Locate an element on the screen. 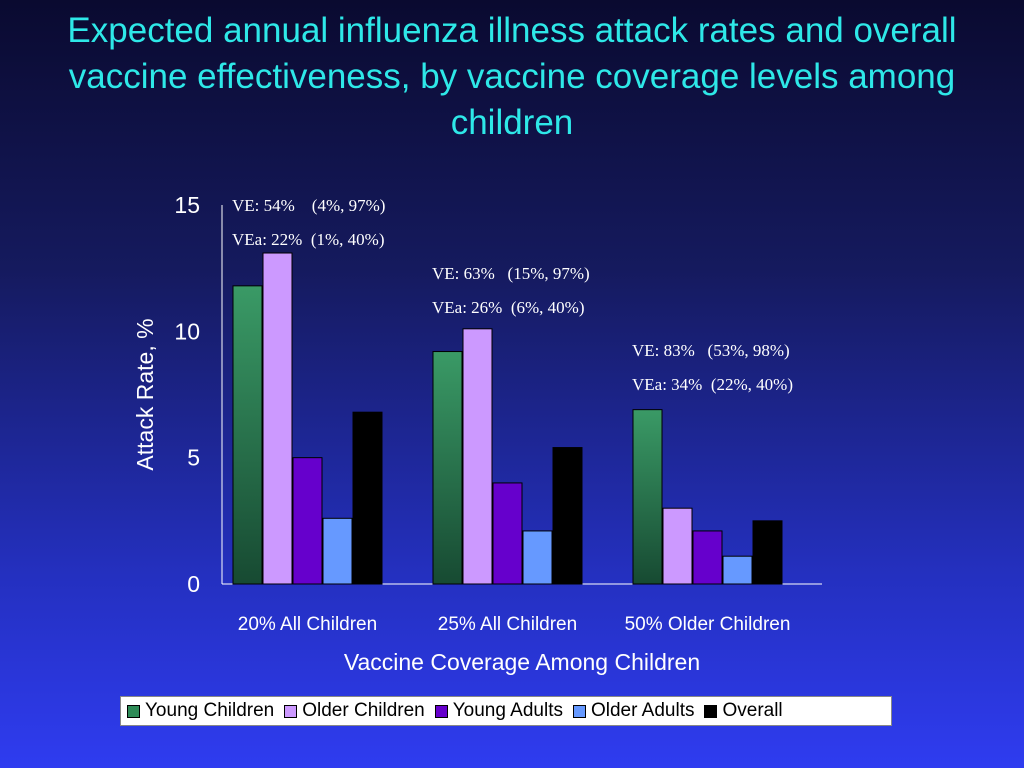  legend-item: Young Children is located at coordinates (200, 711).